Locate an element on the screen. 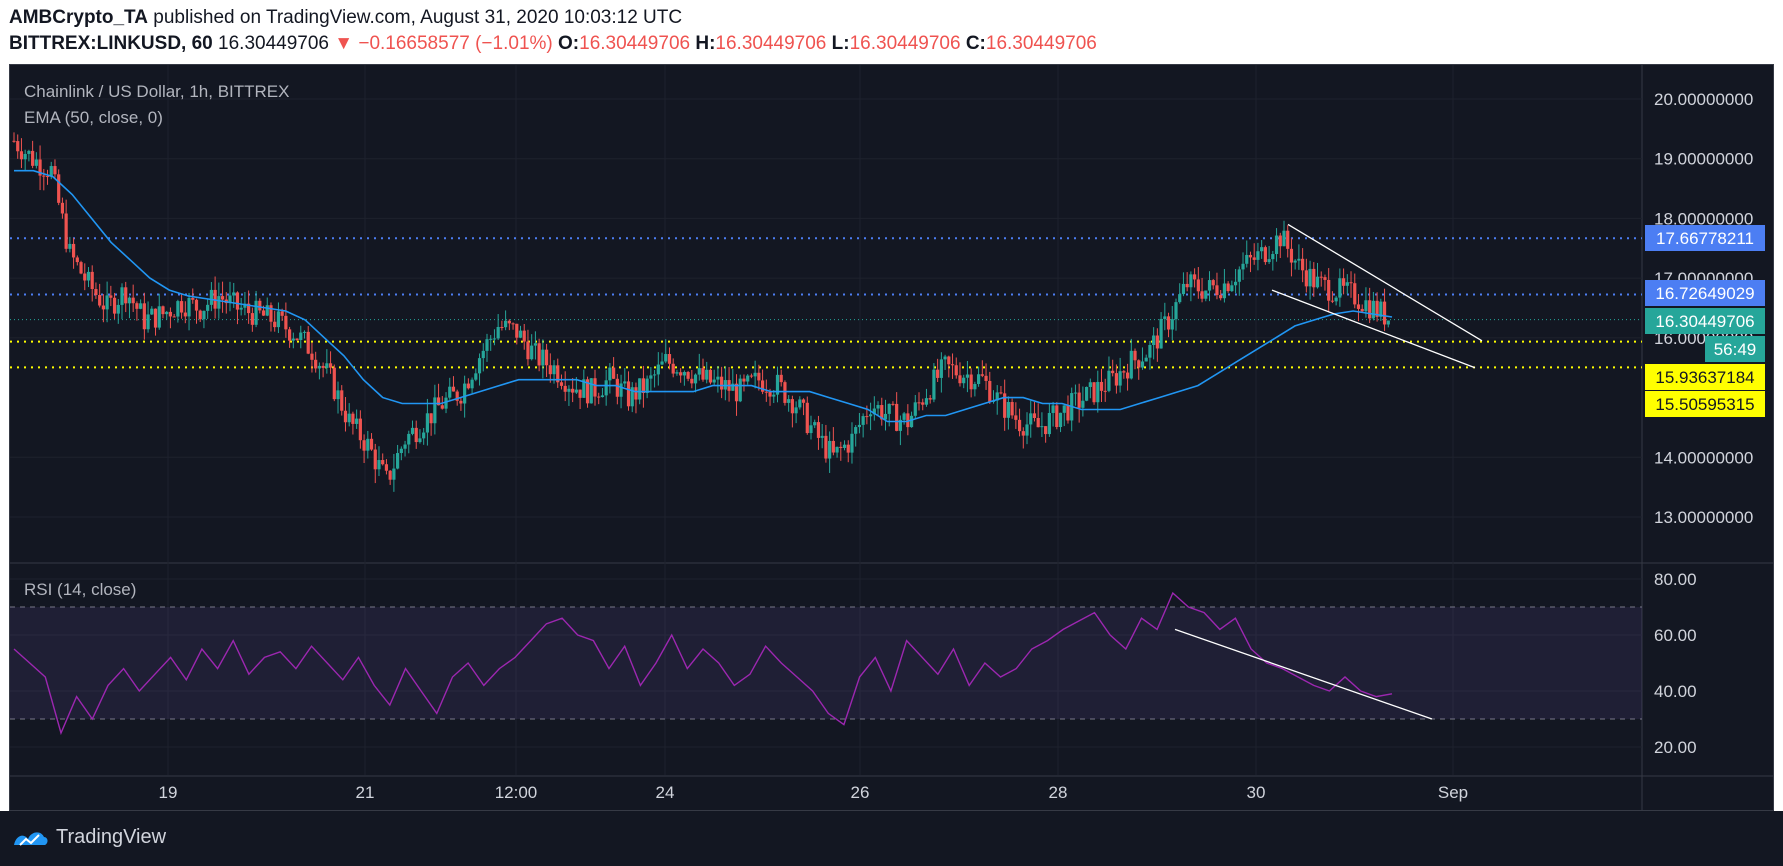  rsi-band is located at coordinates (826, 663).